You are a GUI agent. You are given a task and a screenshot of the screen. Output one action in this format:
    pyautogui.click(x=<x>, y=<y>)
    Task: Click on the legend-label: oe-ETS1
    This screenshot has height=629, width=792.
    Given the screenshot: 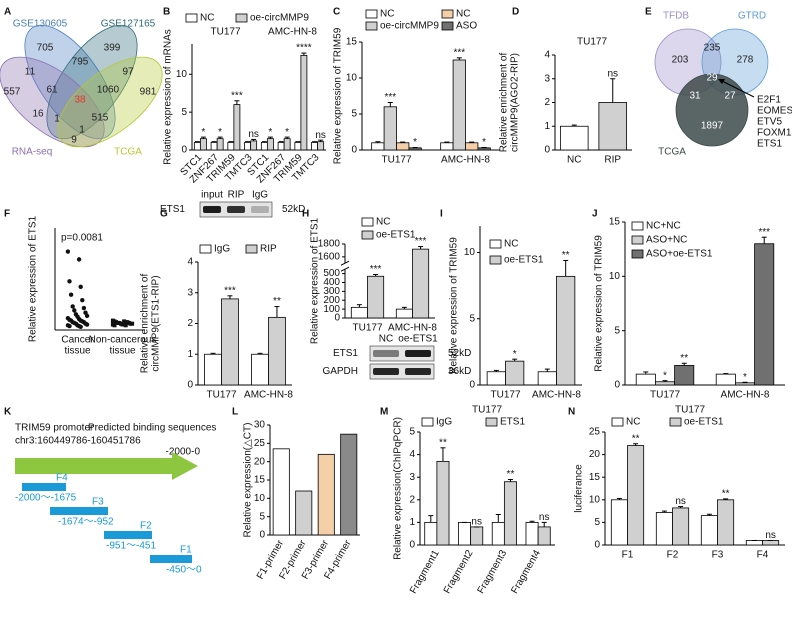 What is the action you would take?
    pyautogui.click(x=524, y=260)
    